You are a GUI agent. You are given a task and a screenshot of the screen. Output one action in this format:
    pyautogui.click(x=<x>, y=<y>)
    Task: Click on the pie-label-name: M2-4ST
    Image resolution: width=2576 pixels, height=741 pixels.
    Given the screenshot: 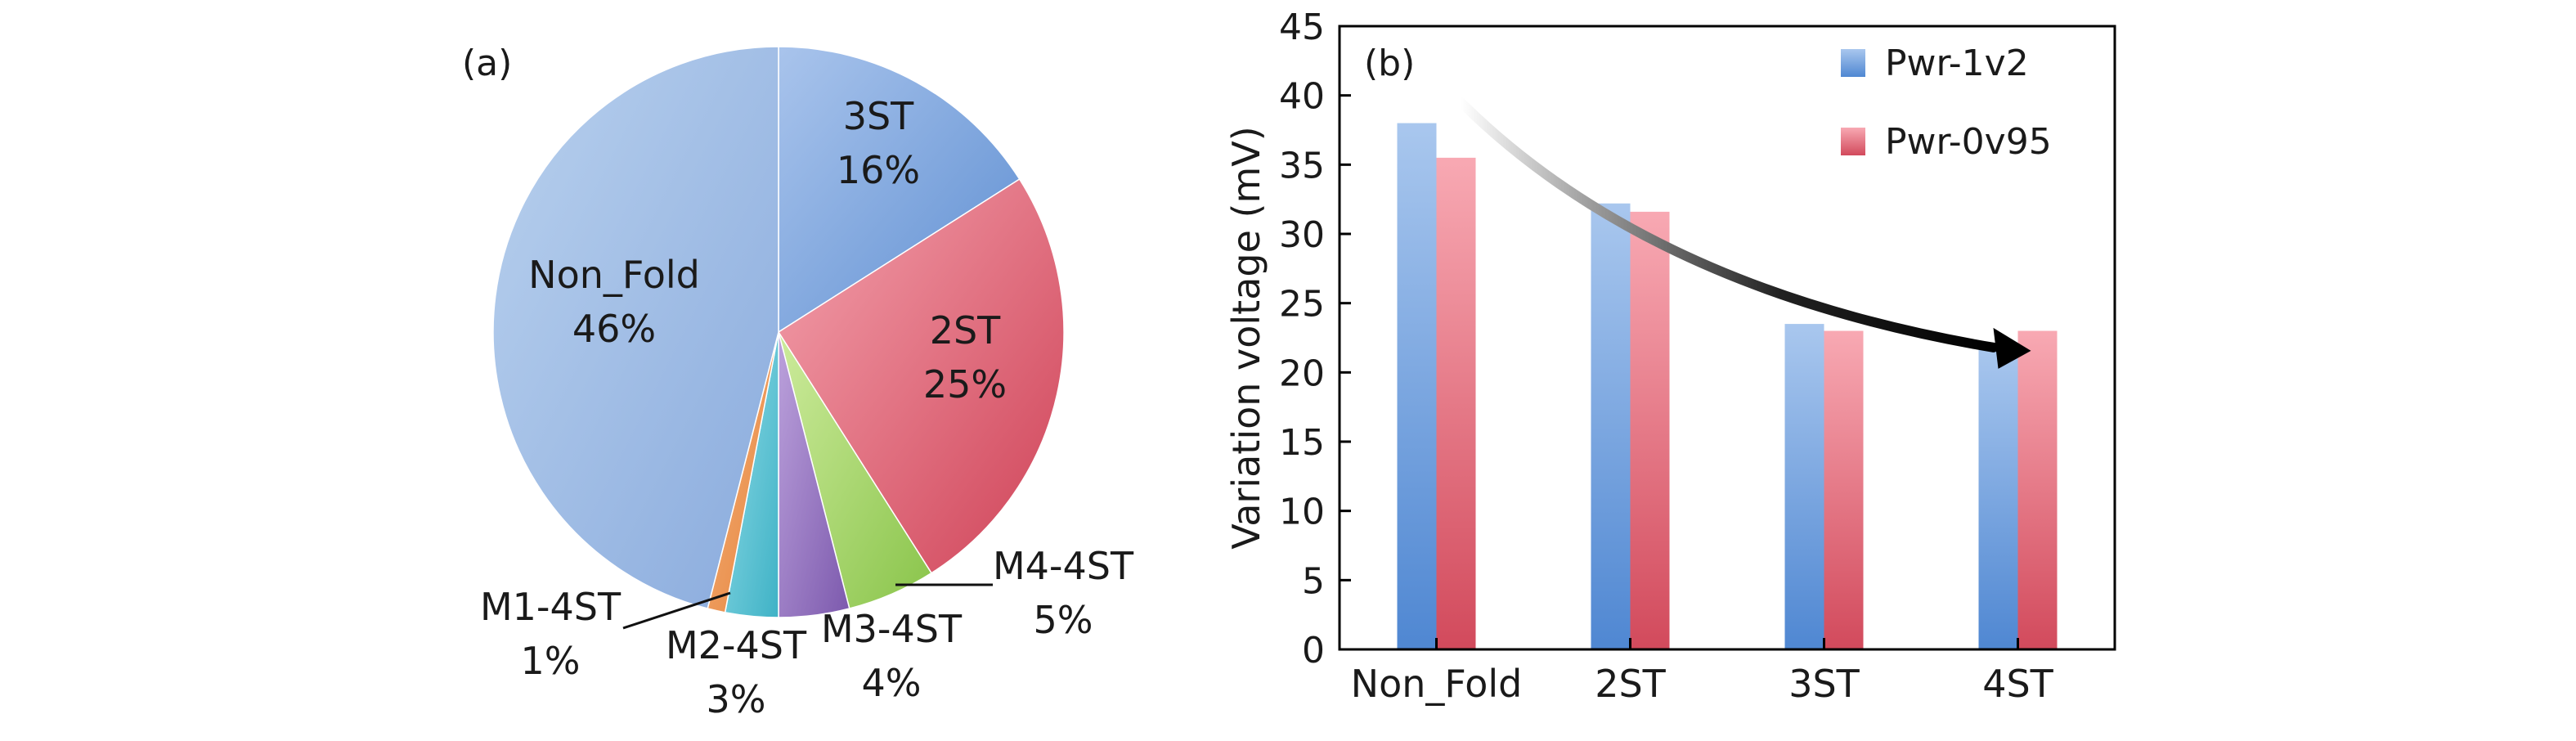 What is the action you would take?
    pyautogui.click(x=736, y=645)
    